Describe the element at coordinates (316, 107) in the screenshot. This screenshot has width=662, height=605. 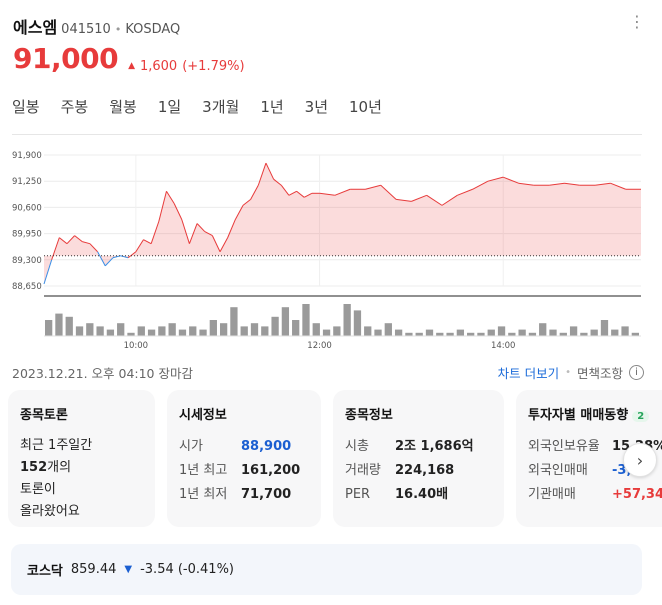
I see `tab-3year: 3년` at that location.